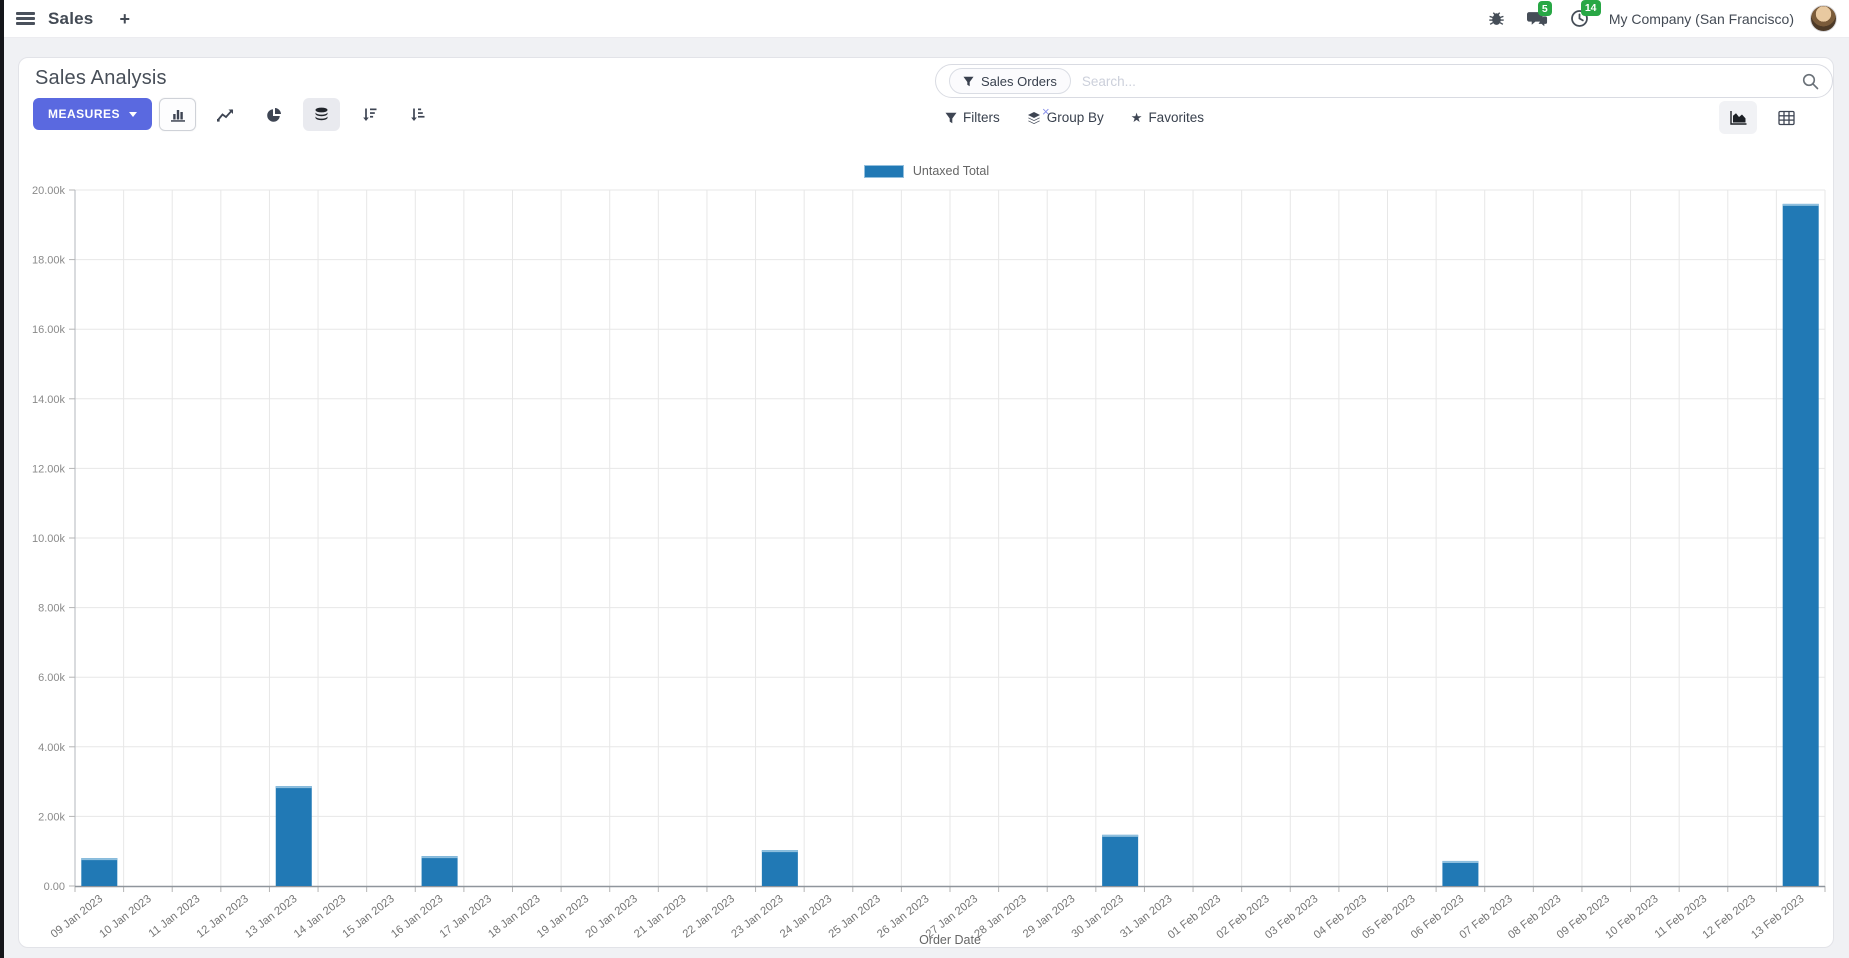 The height and width of the screenshot is (958, 1849). I want to click on facet-remove-icon: ×, so click(1046, 111).